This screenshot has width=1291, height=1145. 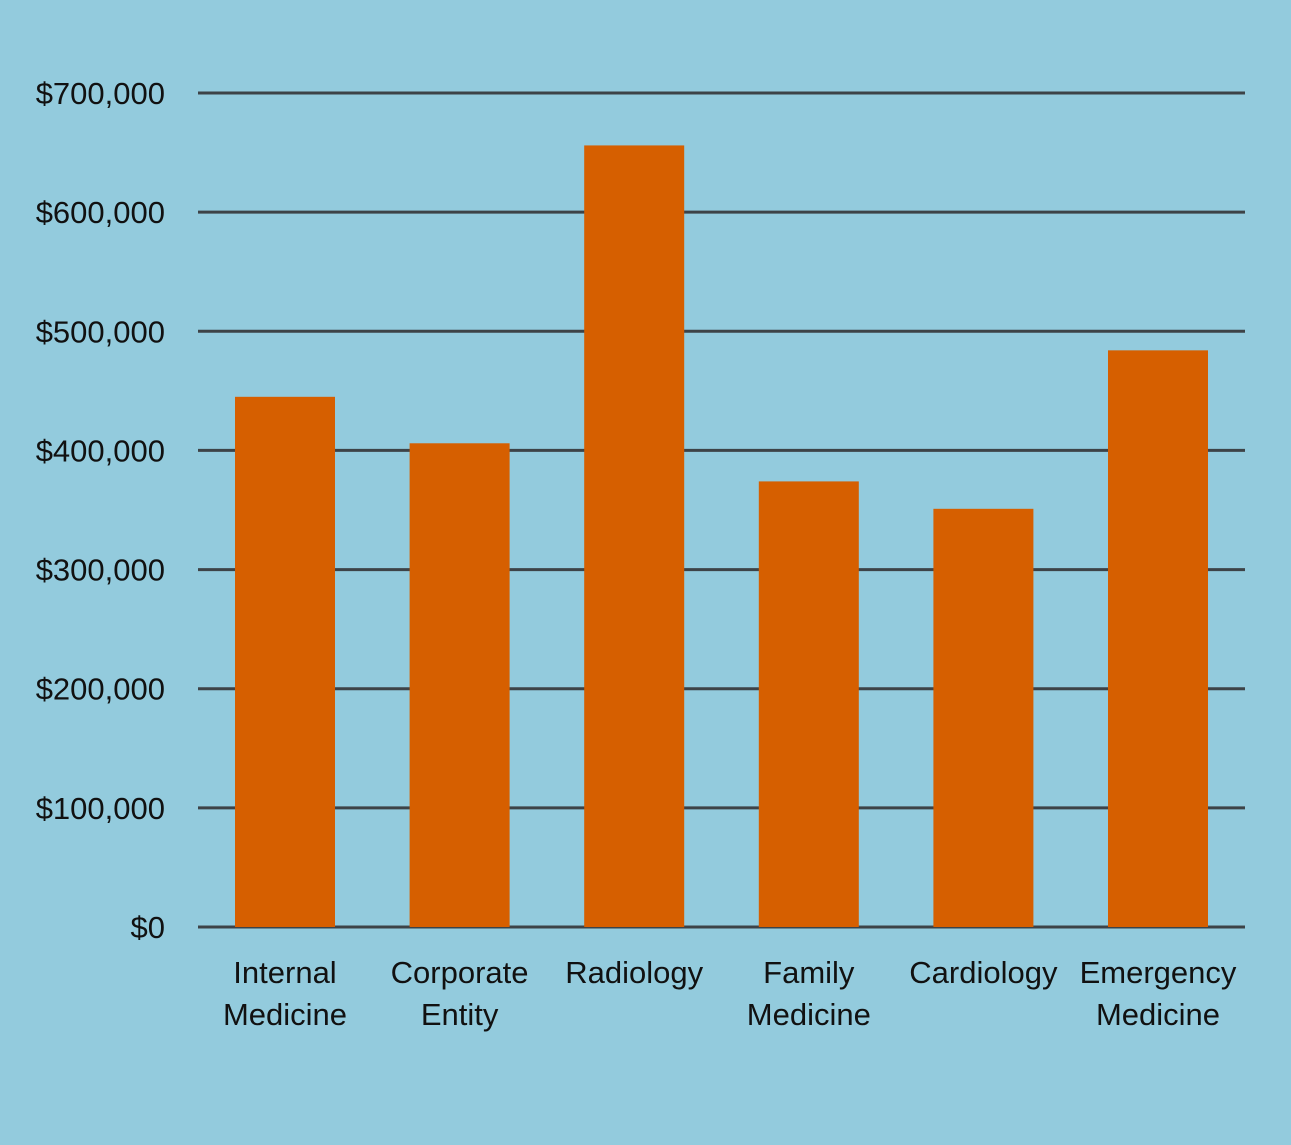 What do you see at coordinates (100, 570) in the screenshot?
I see `y-tick-label: $300,000` at bounding box center [100, 570].